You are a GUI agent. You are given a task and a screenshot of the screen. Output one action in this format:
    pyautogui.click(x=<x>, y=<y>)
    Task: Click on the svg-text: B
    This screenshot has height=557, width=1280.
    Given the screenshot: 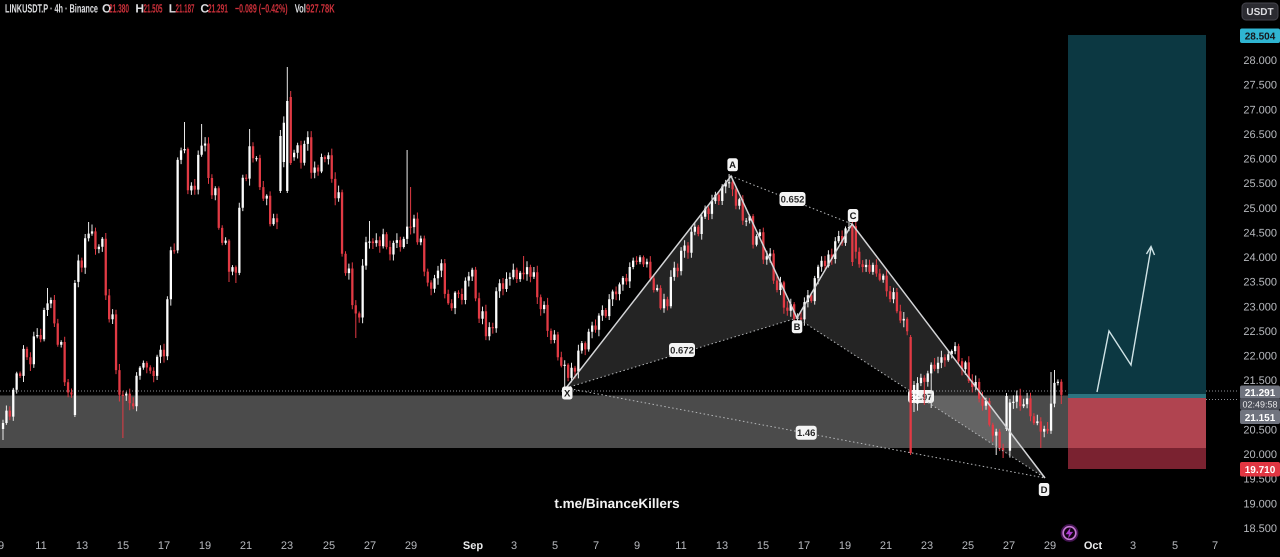 What is the action you would take?
    pyautogui.click(x=797, y=327)
    